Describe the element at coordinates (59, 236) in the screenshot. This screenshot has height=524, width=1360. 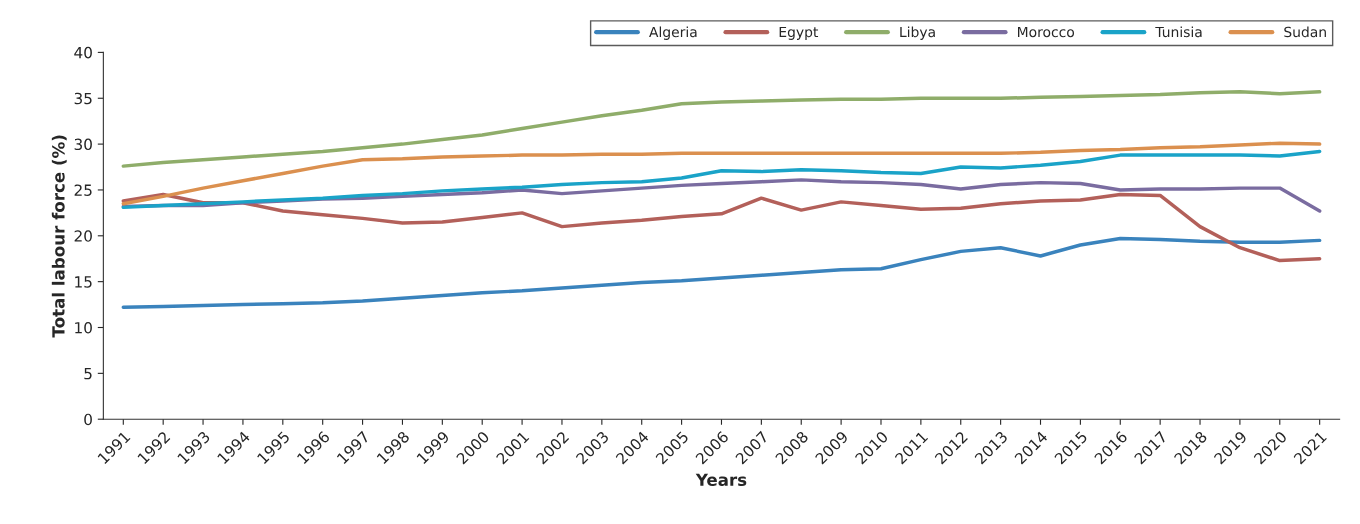
I see `y-axis-title: Total labour force (%)` at that location.